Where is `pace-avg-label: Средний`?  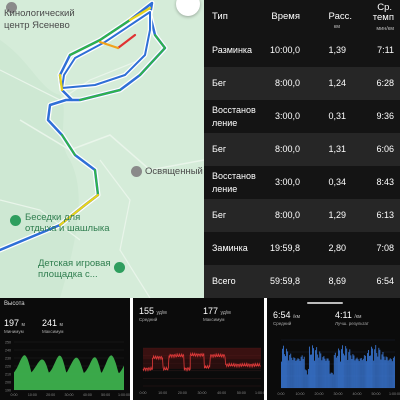 pace-avg-label: Средний is located at coordinates (282, 323).